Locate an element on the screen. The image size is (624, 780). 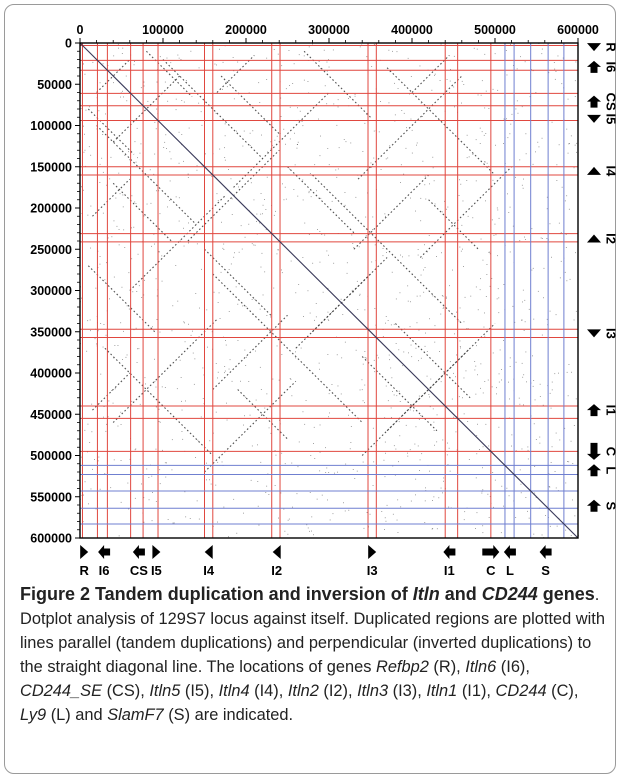
inverted-duplication-line is located at coordinates (235, 73).